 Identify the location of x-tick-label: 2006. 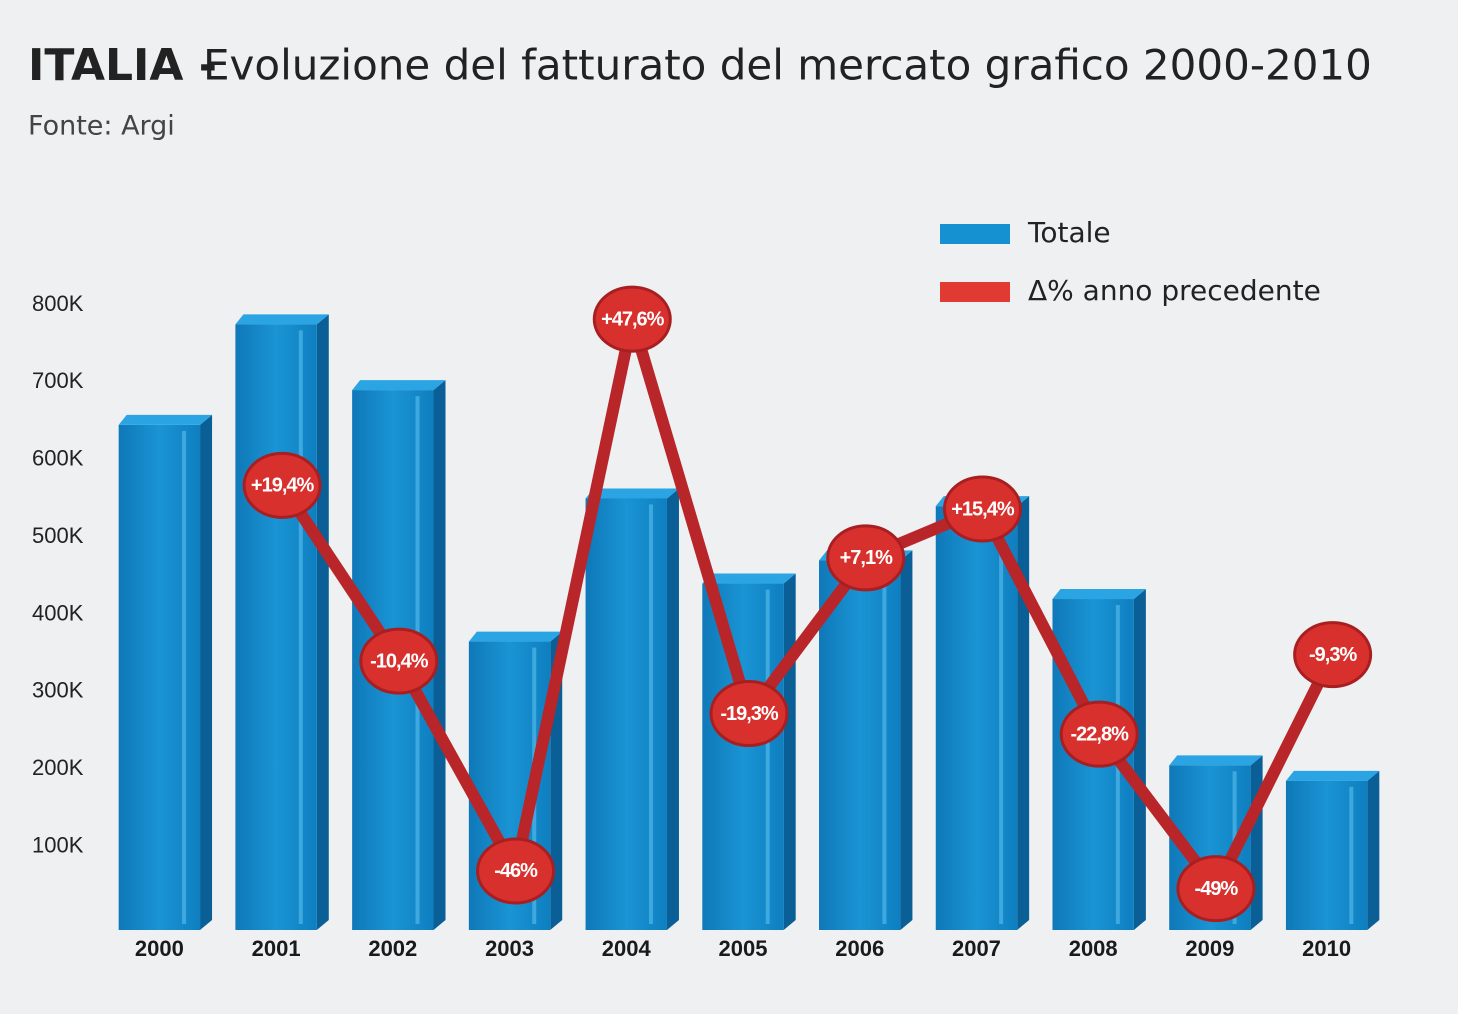
(859, 948).